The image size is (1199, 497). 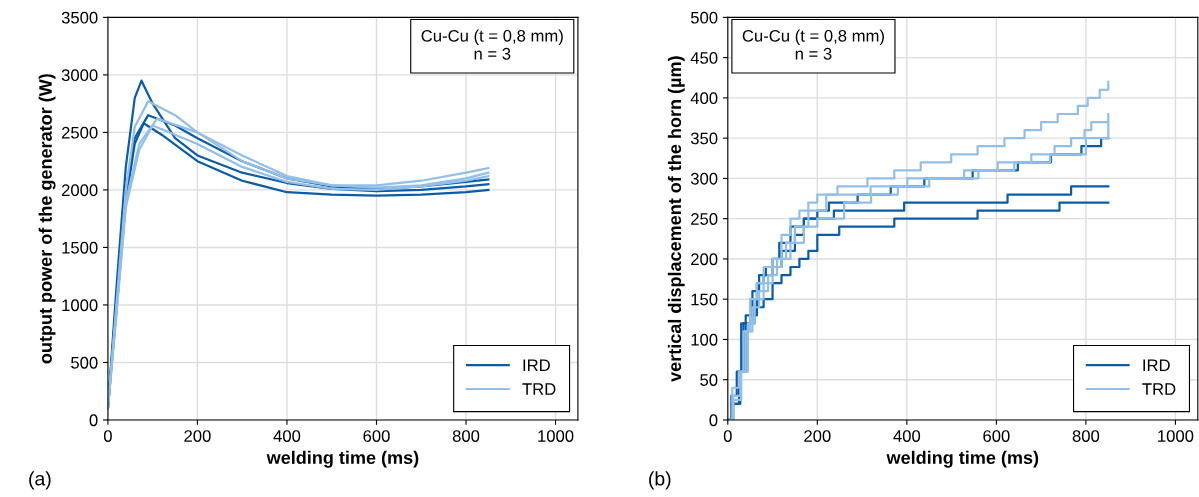 I want to click on text: (b), so click(x=660, y=480).